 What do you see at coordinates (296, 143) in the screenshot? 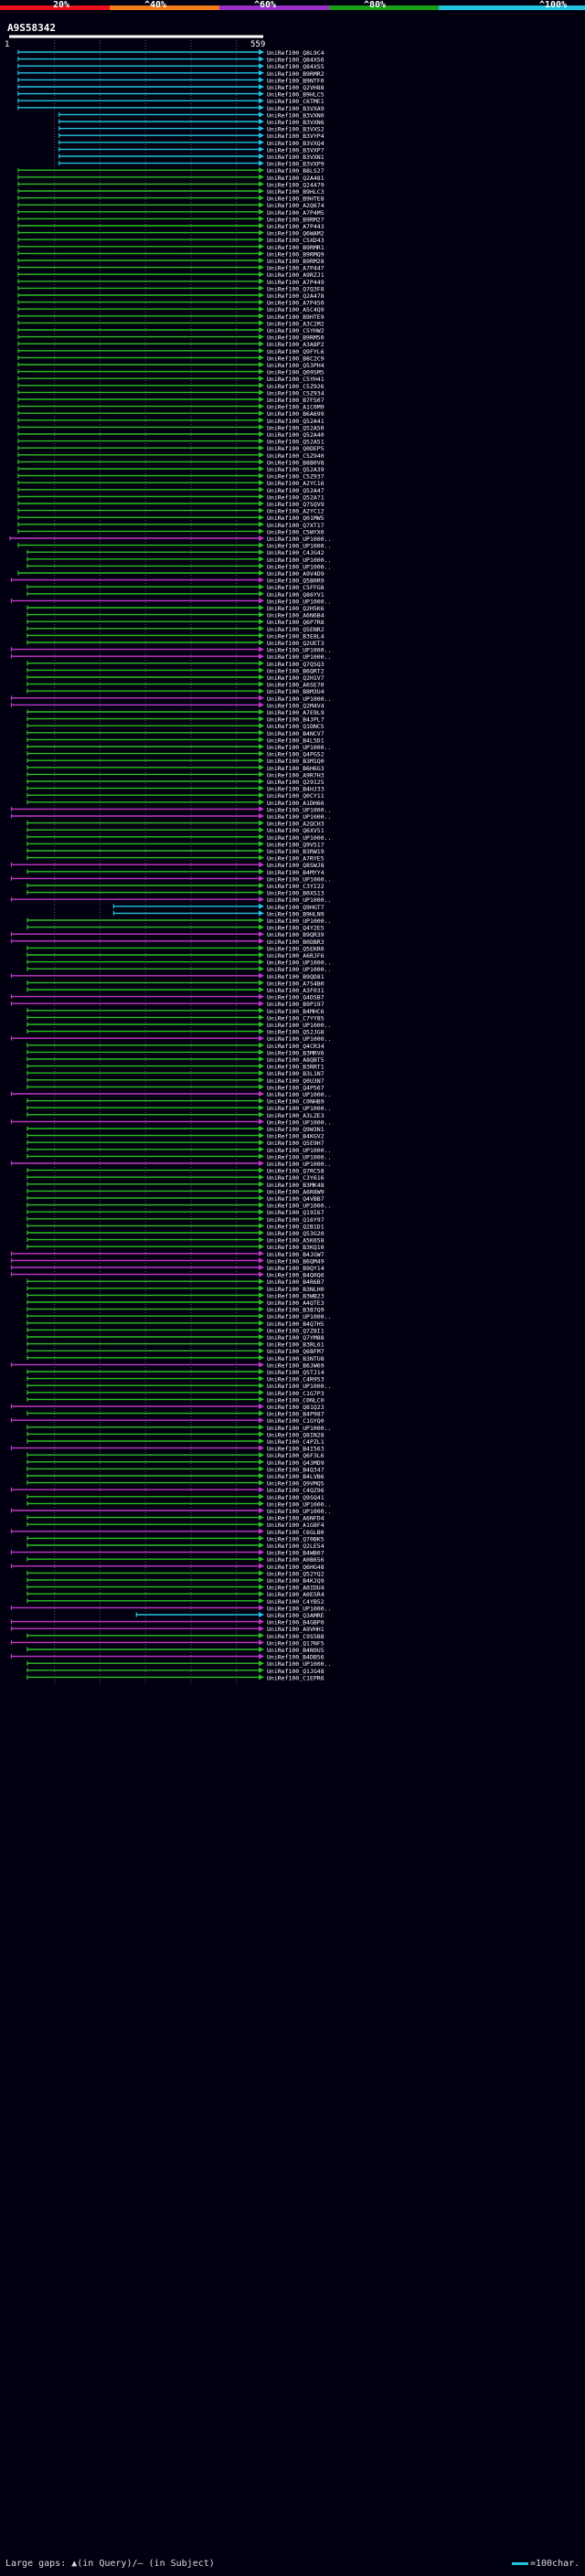
I see `hit-label: UniRef100_B3VXQ4` at bounding box center [296, 143].